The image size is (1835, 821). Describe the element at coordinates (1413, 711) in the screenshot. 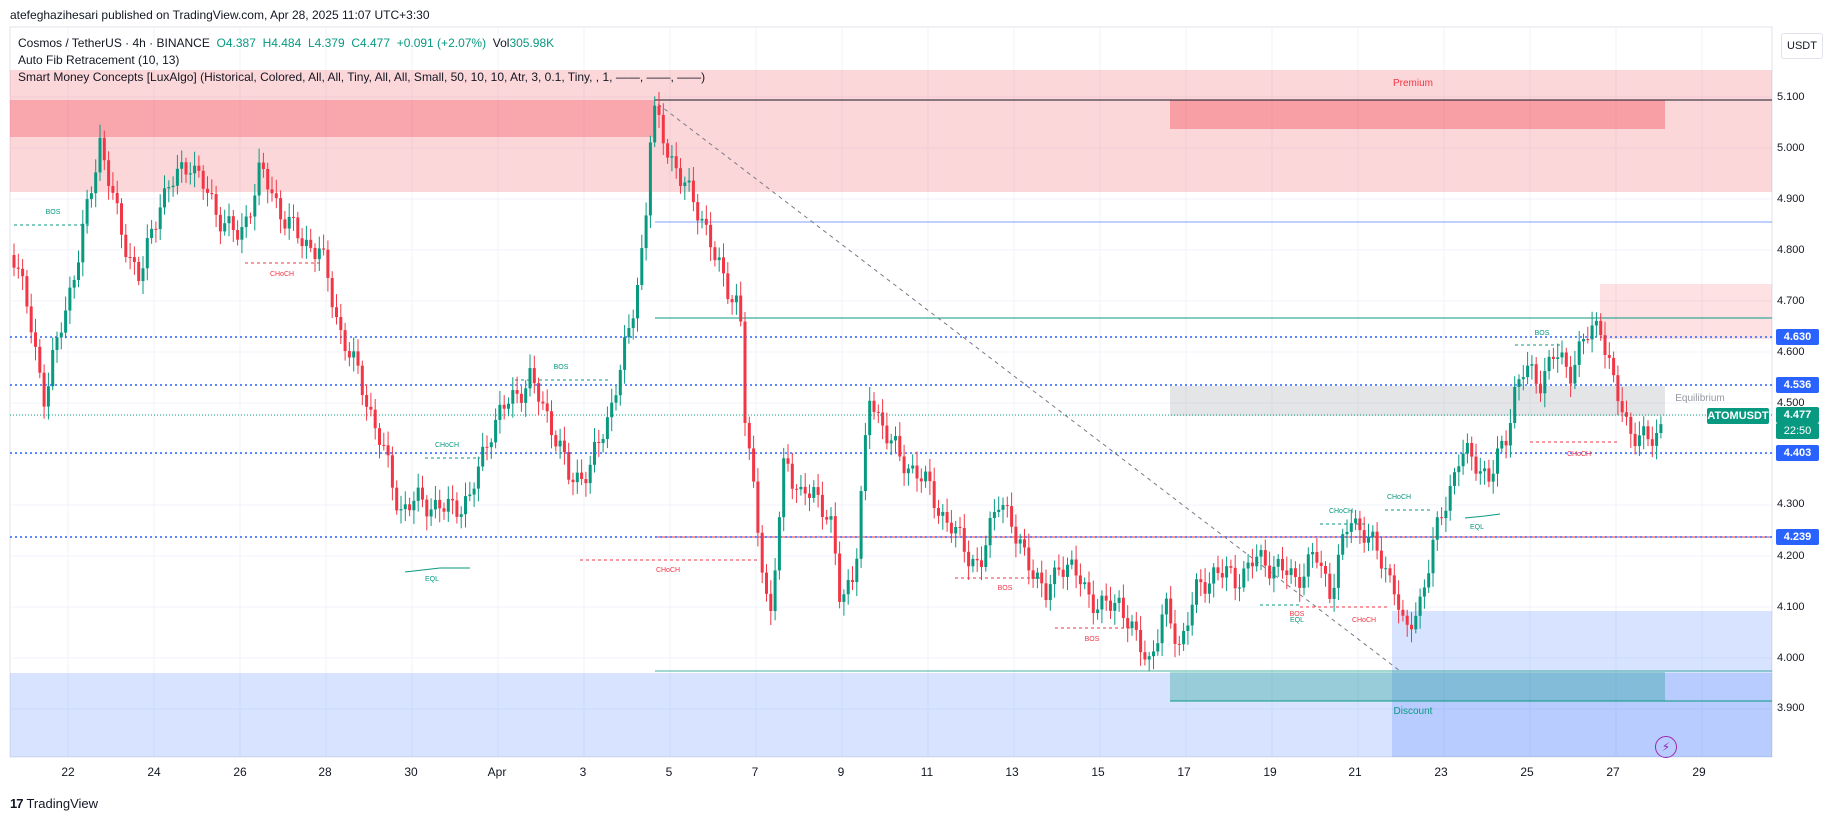

I see `discount-label: Discount` at that location.